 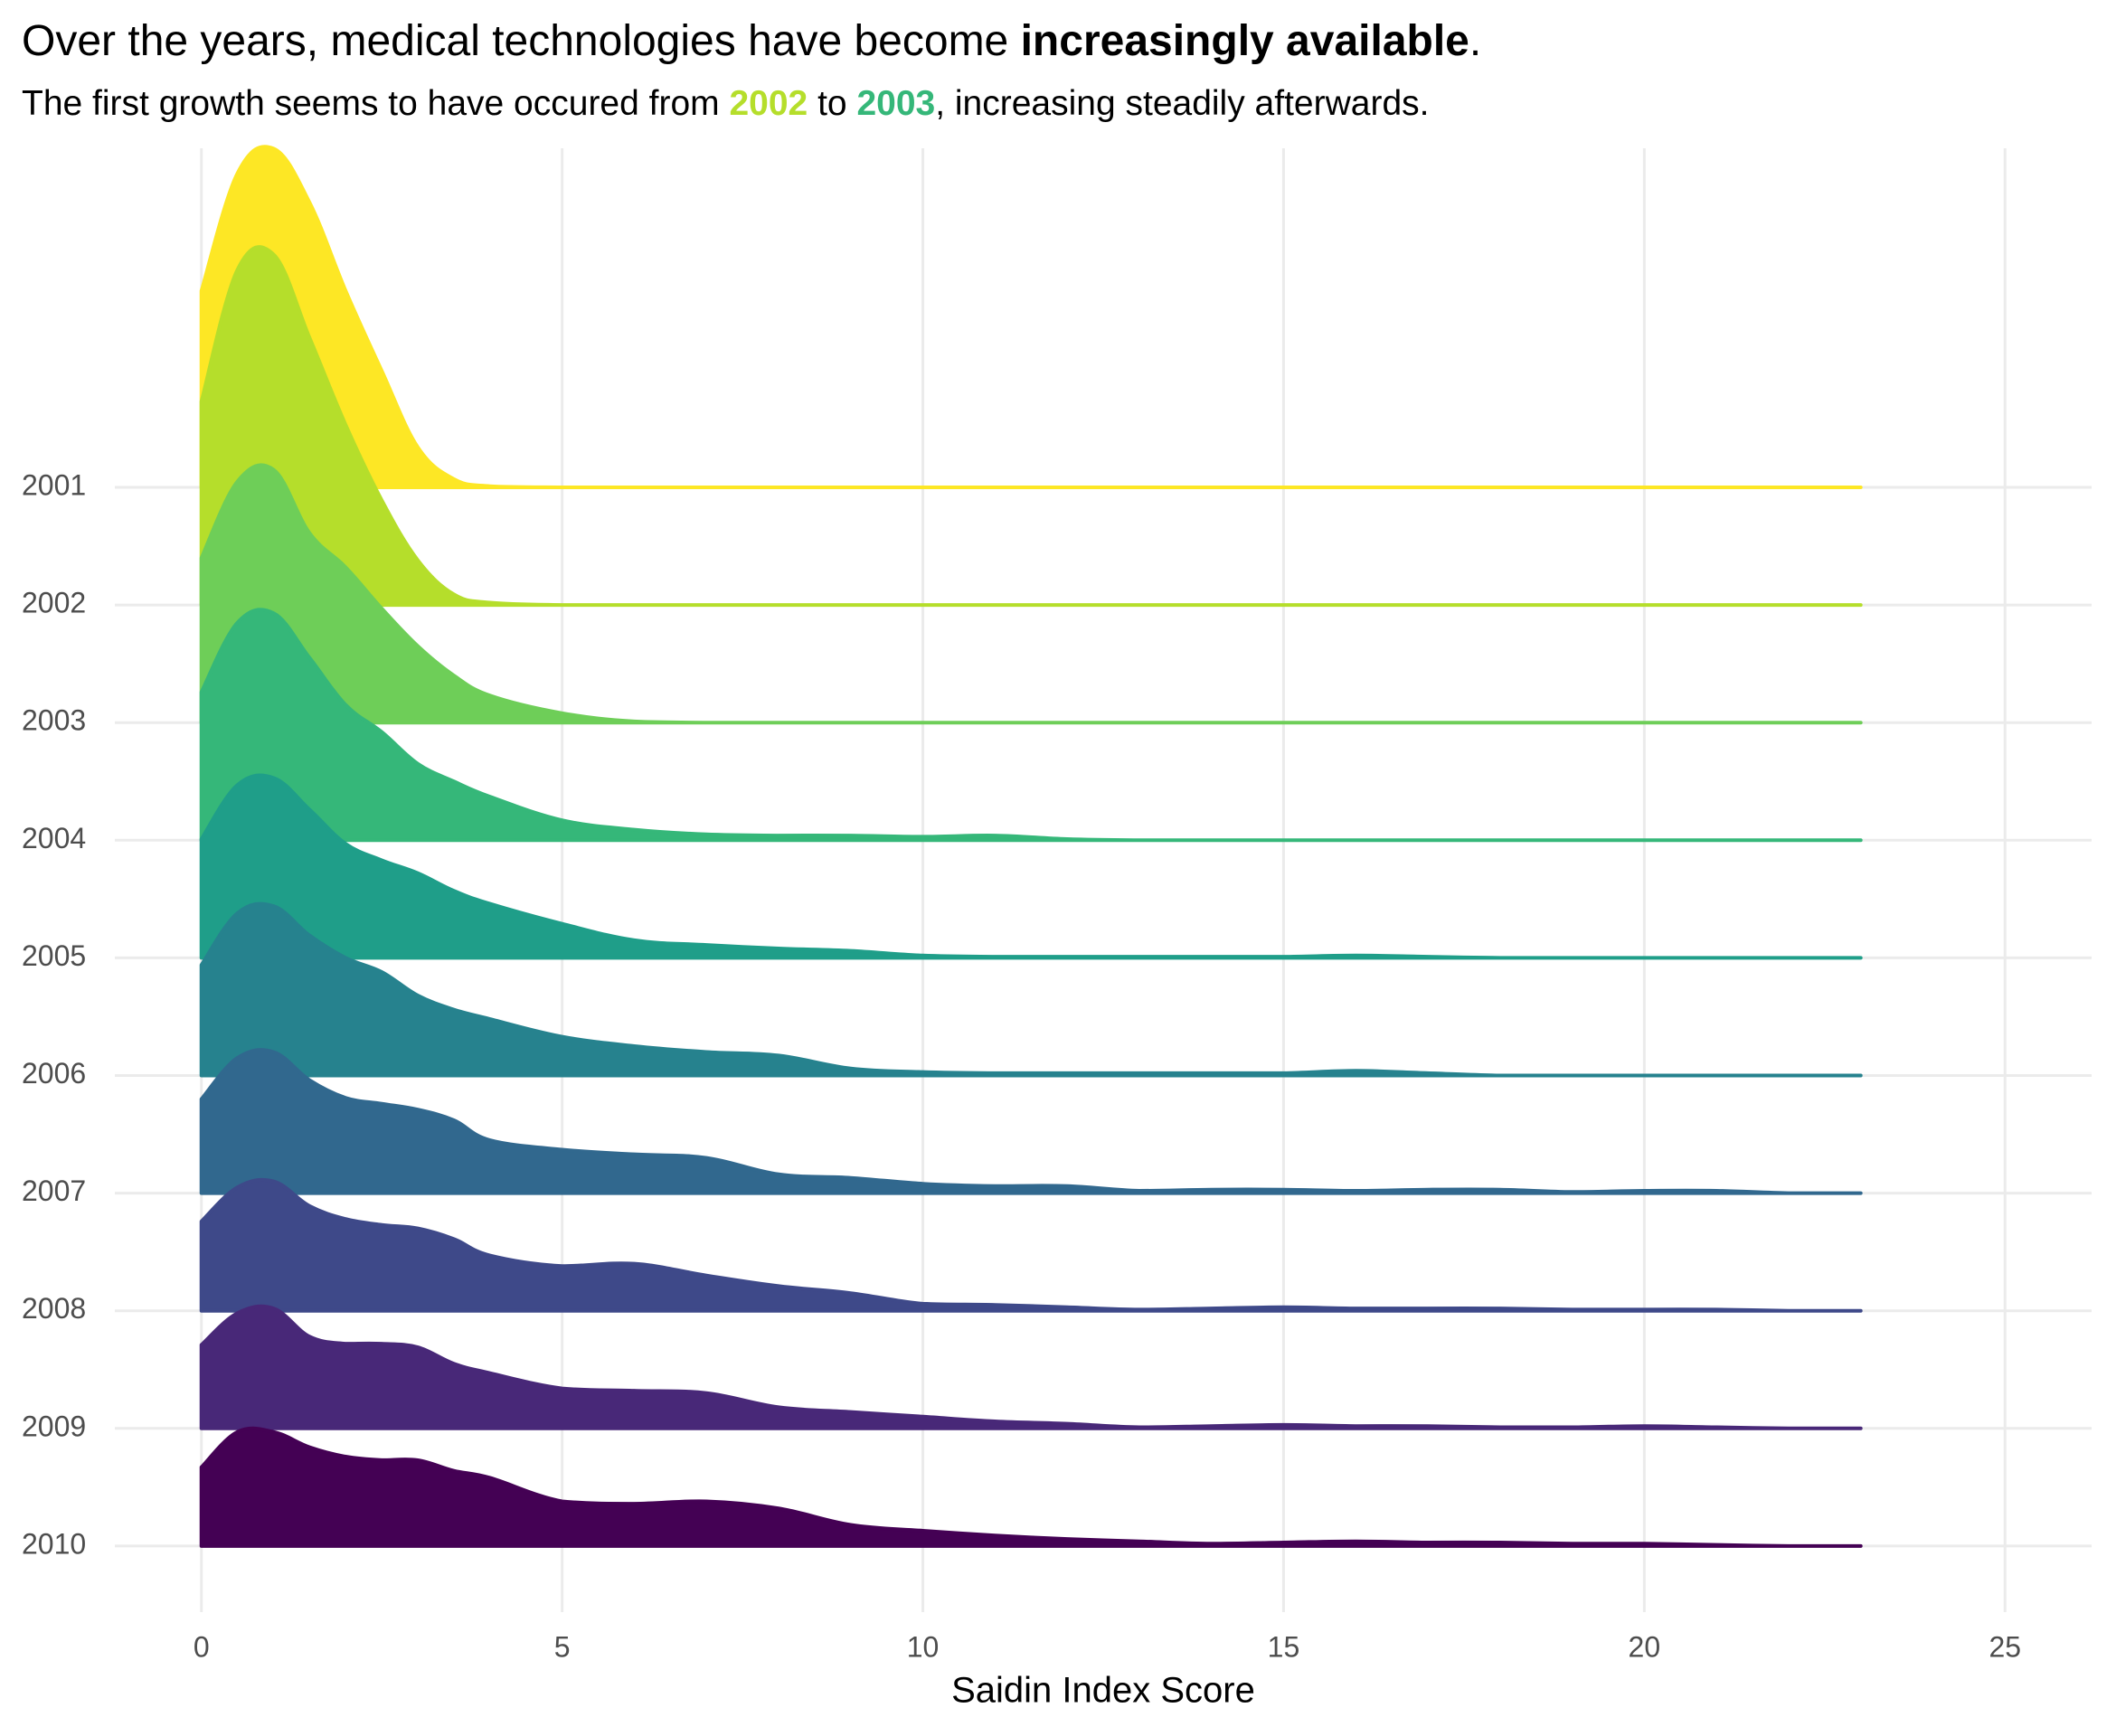 I want to click on y-tick-label: 2010, so click(x=54, y=1544).